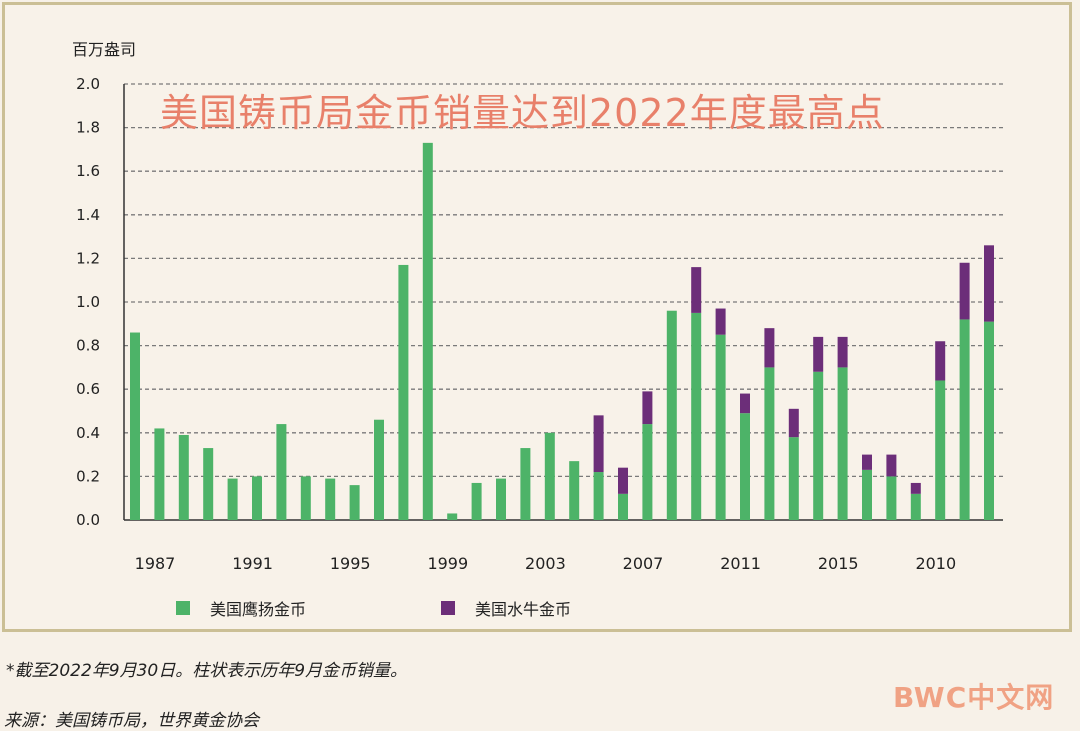 This screenshot has width=1080, height=731. Describe the element at coordinates (740, 563) in the screenshot. I see `x-tick-label: 2011` at that location.